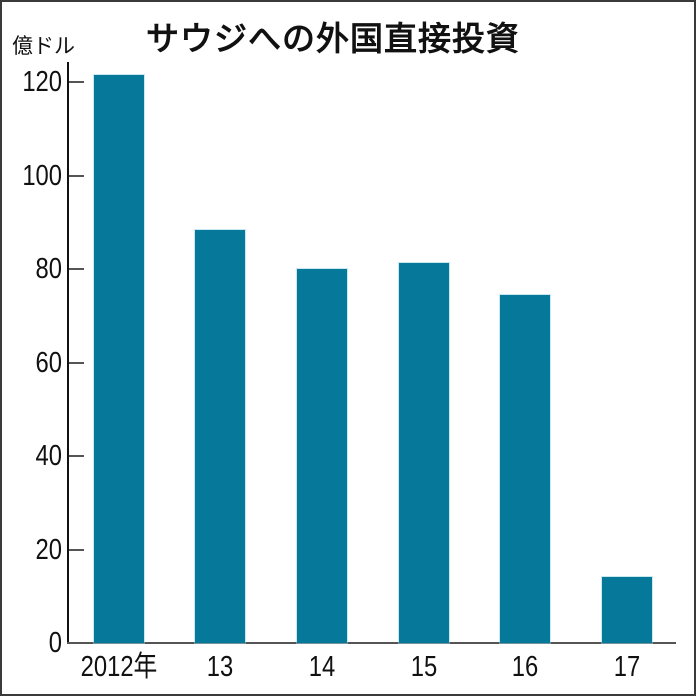 The image size is (696, 696). Describe the element at coordinates (119, 667) in the screenshot. I see `x-tick-label-0: 2012年` at that location.